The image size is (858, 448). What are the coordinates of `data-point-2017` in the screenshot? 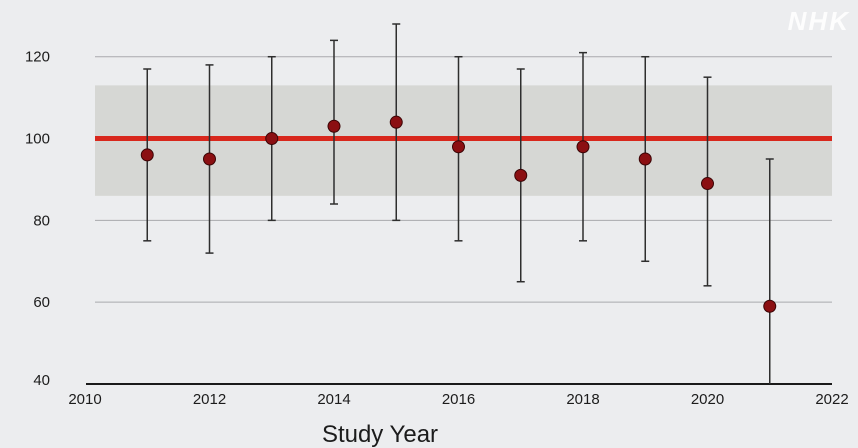 It's located at (521, 175).